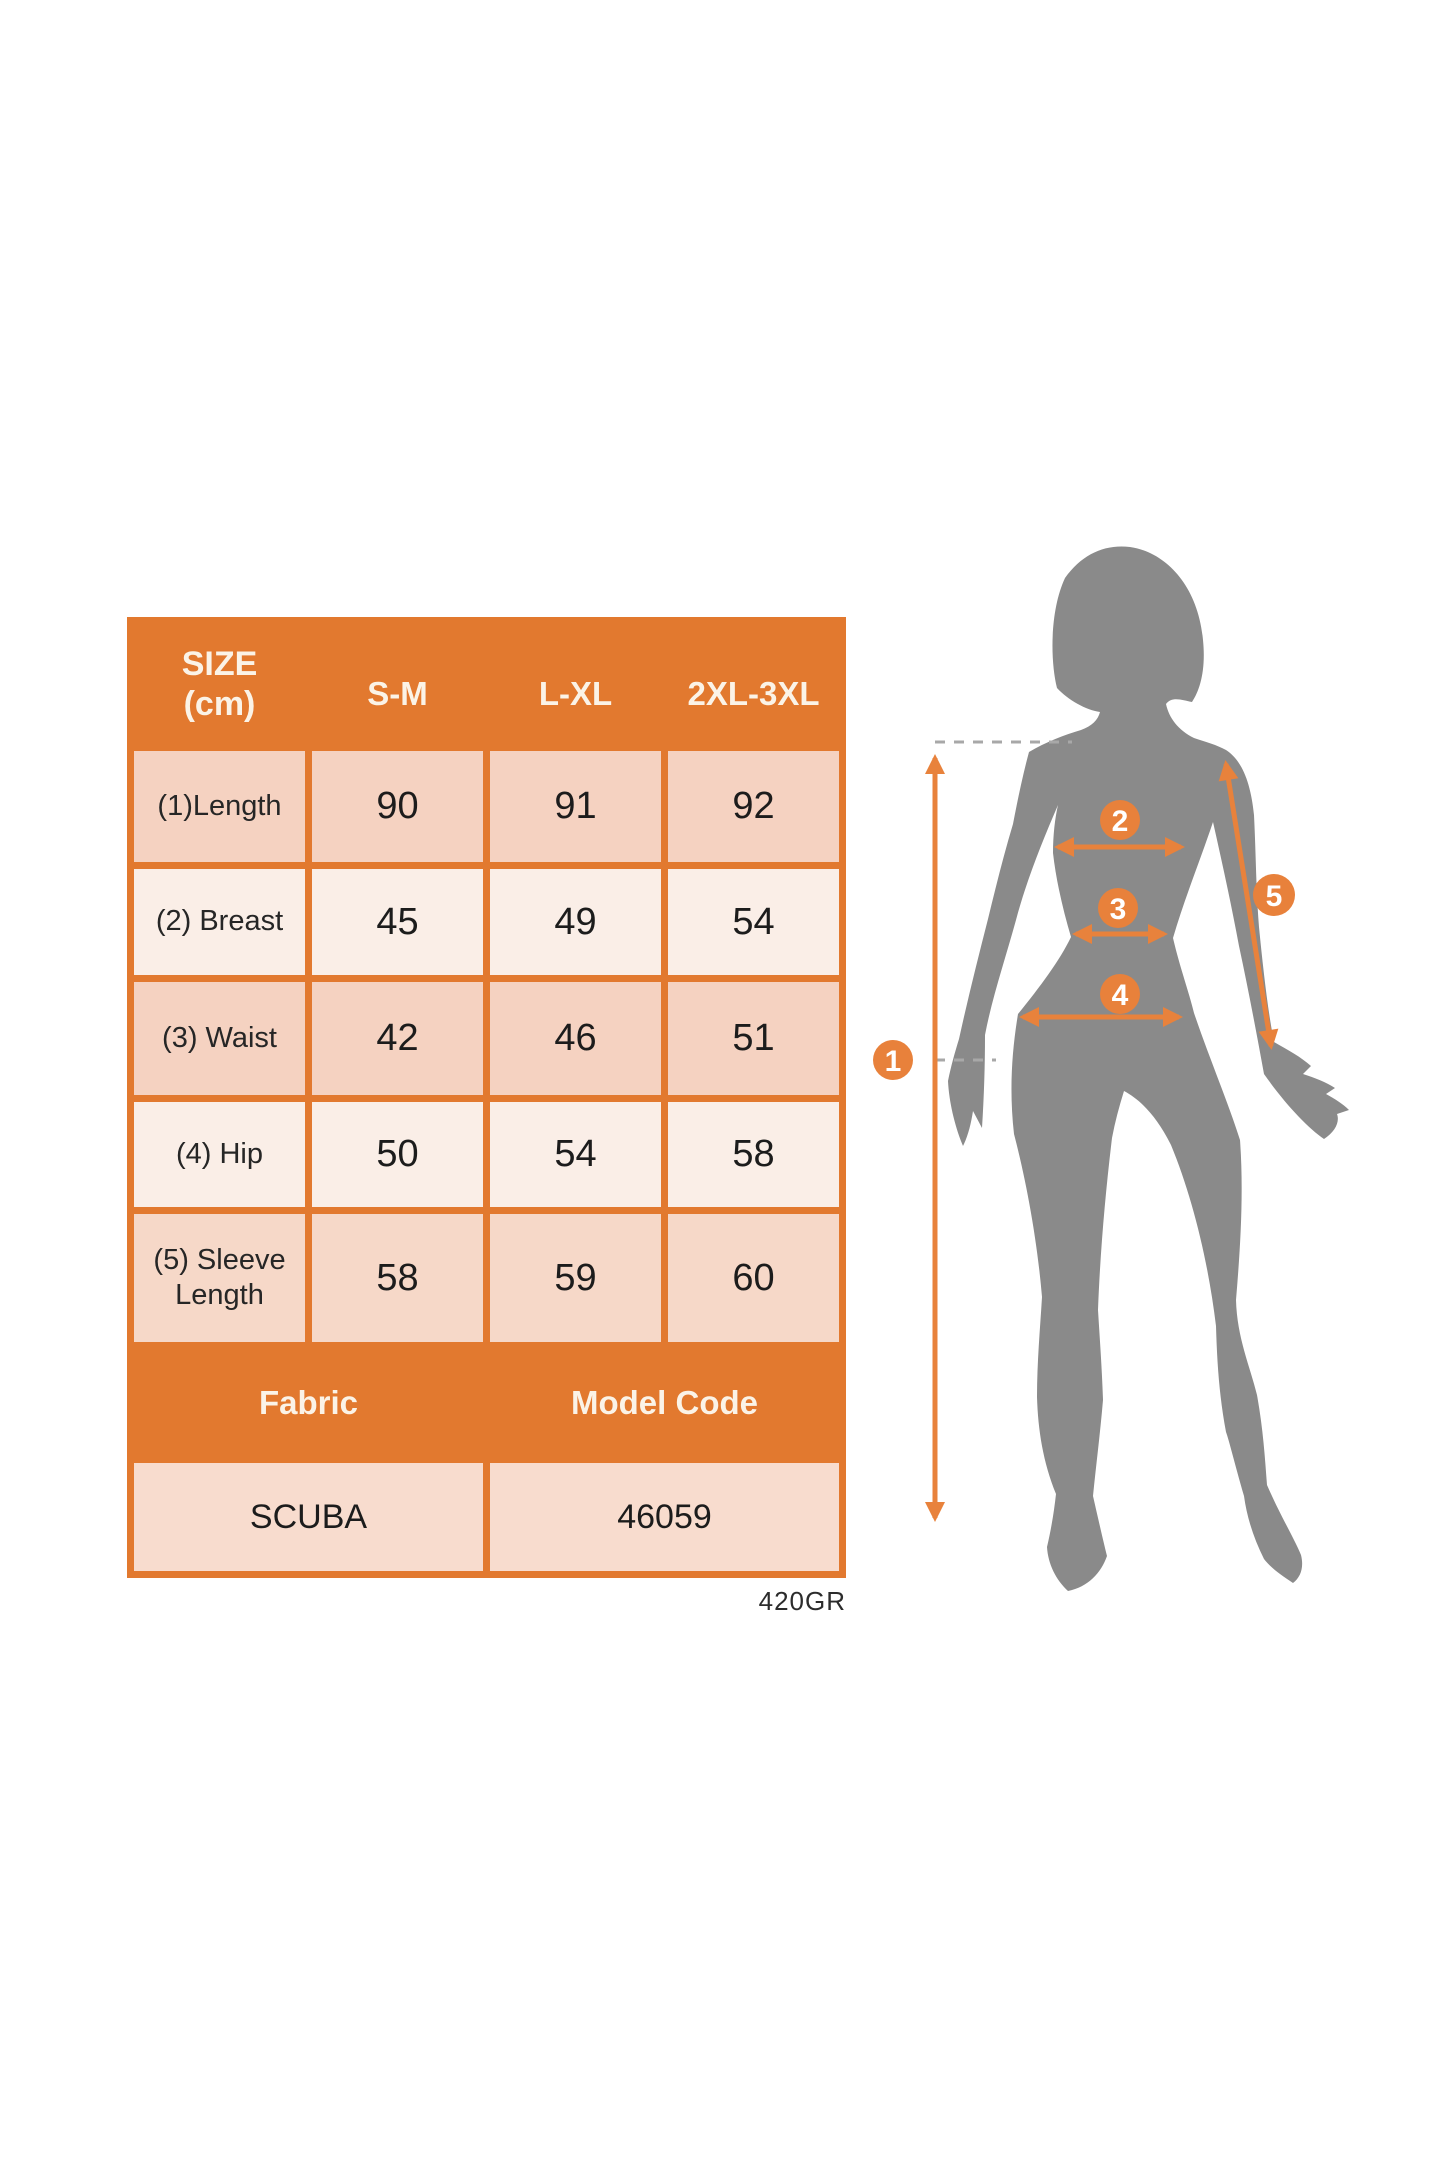 The height and width of the screenshot is (2160, 1440). I want to click on measure-badge-2: 2, so click(1120, 820).